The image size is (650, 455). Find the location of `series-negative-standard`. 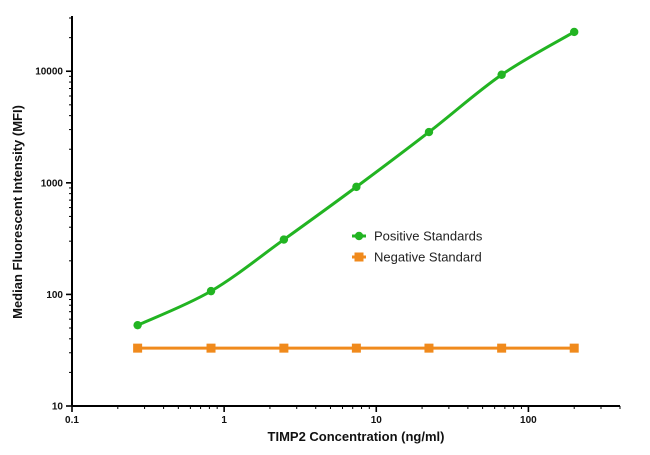

series-negative-standard is located at coordinates (356, 348).